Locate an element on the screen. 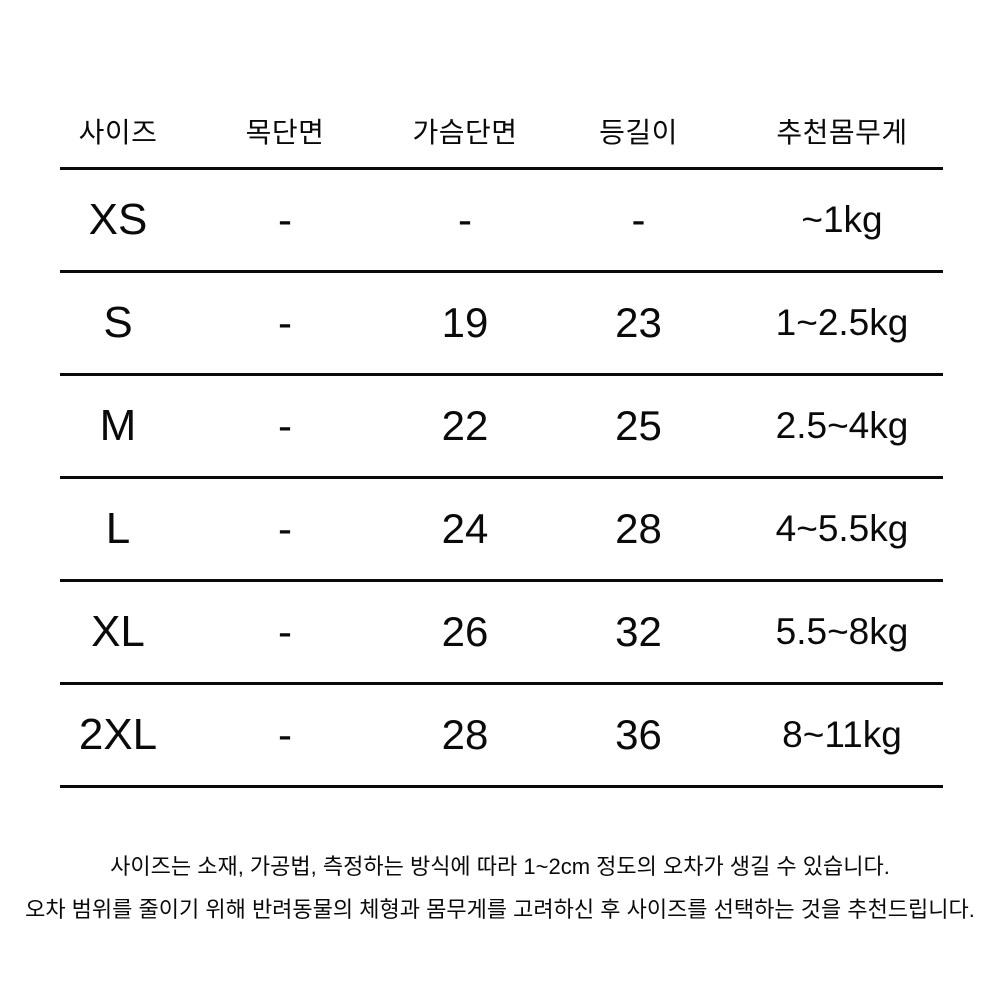  cell-weight: ~1kg is located at coordinates (842, 219).